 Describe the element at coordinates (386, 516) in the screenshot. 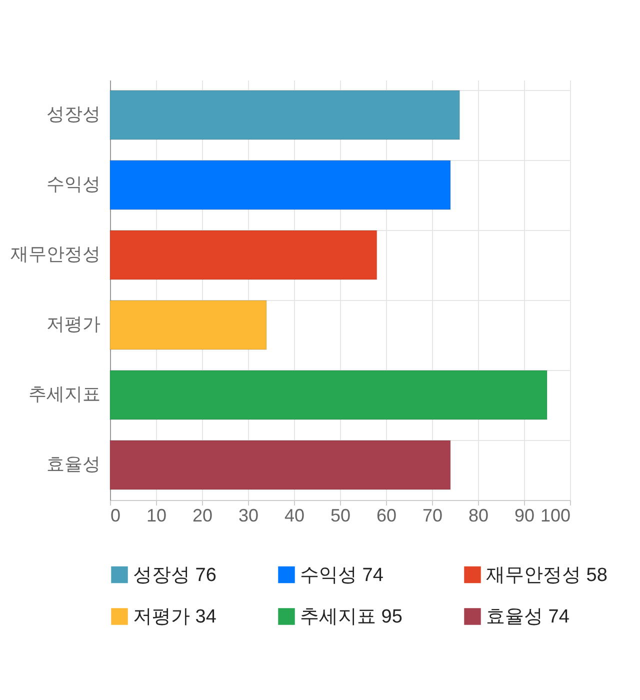

I see `x-tick-label: 60` at that location.